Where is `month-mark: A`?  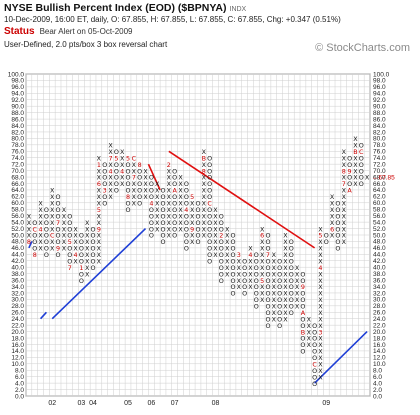 month-mark: A is located at coordinates (349, 191).